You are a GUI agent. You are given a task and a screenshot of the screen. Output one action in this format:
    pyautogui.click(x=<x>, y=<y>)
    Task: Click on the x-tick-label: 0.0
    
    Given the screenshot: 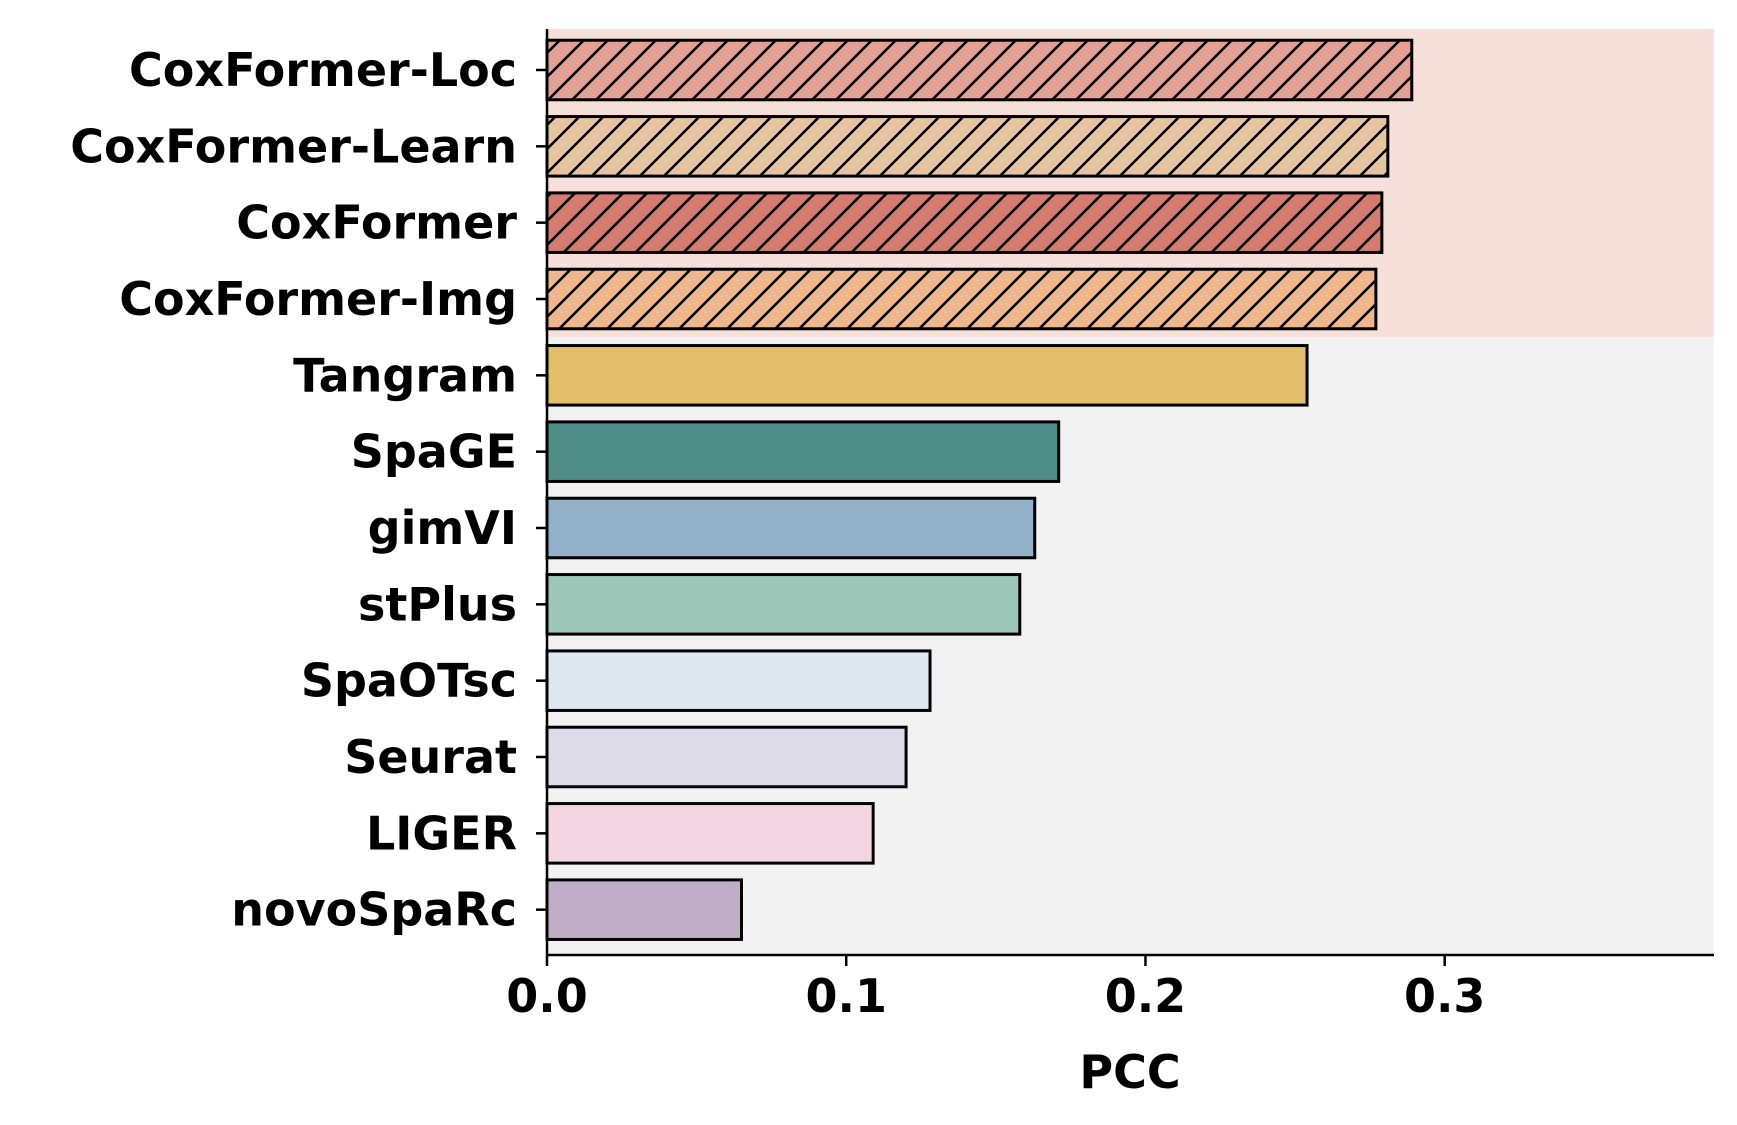 What is the action you would take?
    pyautogui.click(x=547, y=996)
    